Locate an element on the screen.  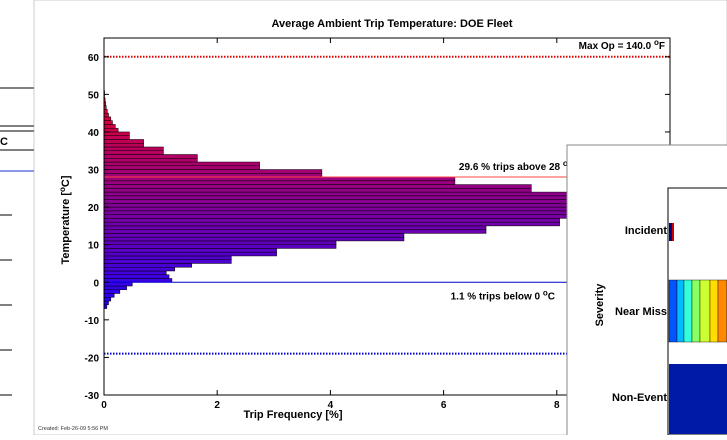
below-0-line-label-text: 1.1 % trips below 0 is located at coordinates (497, 296).